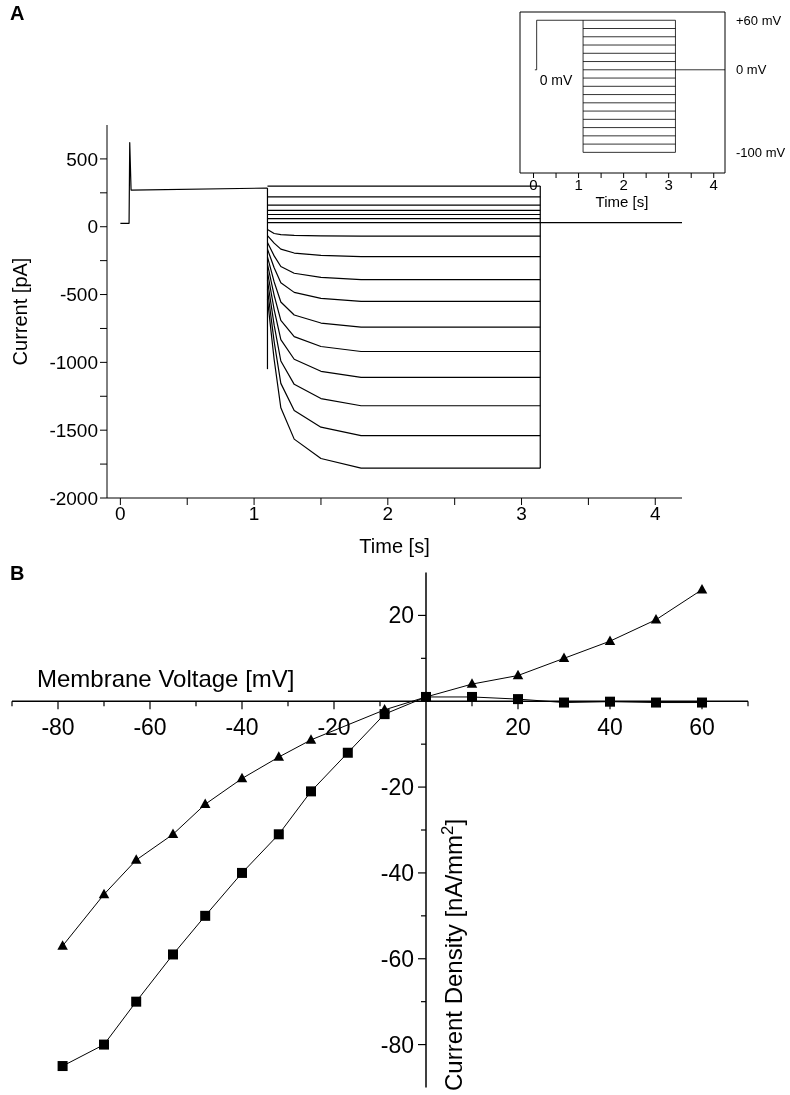  I want to click on x-tick-label: 60, so click(702, 727).